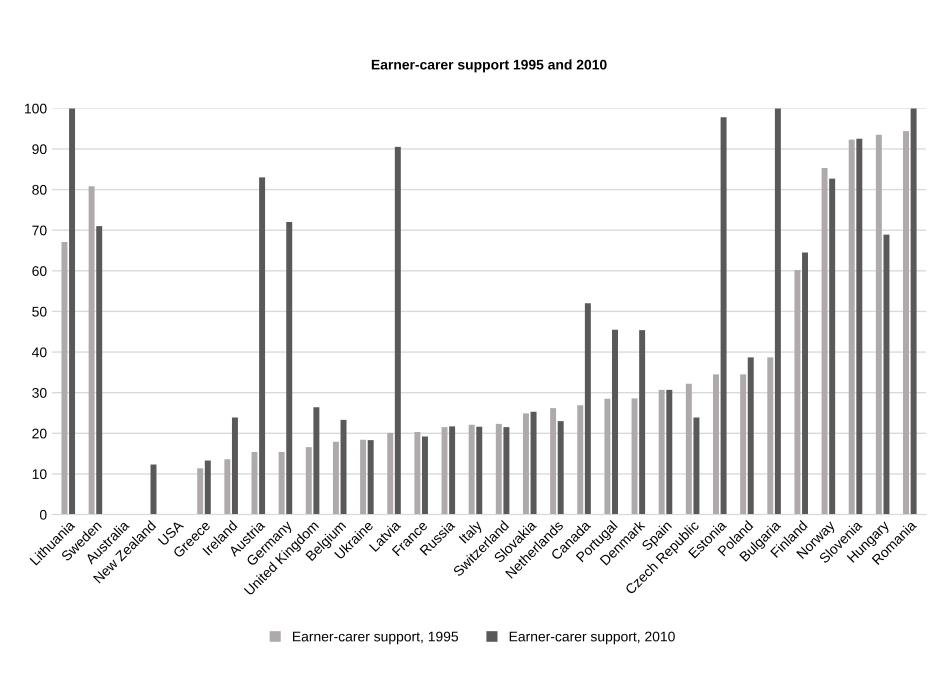 The height and width of the screenshot is (677, 945). What do you see at coordinates (39, 231) in the screenshot?
I see `y-tick-label: 70` at bounding box center [39, 231].